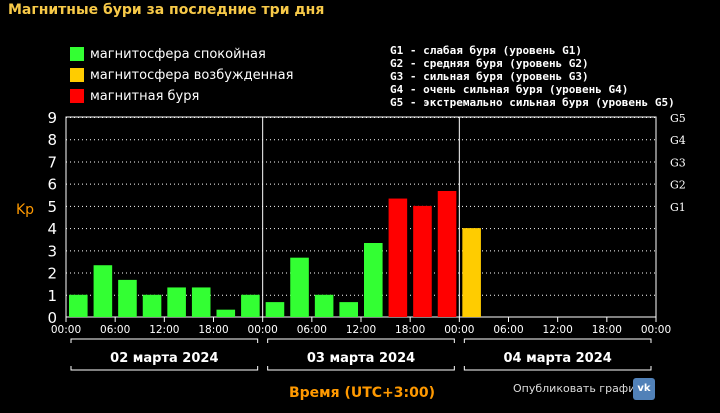 This screenshot has width=720, height=413. I want to click on x-axis-label: Время (UTC+3:00), so click(362, 393).